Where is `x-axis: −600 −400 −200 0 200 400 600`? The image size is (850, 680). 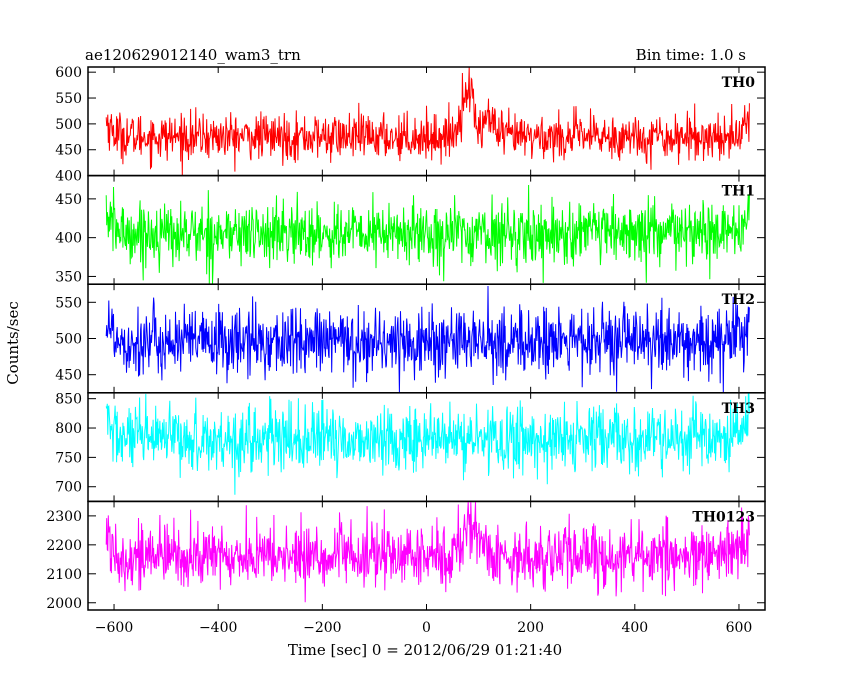 x-axis: −600 −400 −200 0 200 400 600 is located at coordinates (424, 628).